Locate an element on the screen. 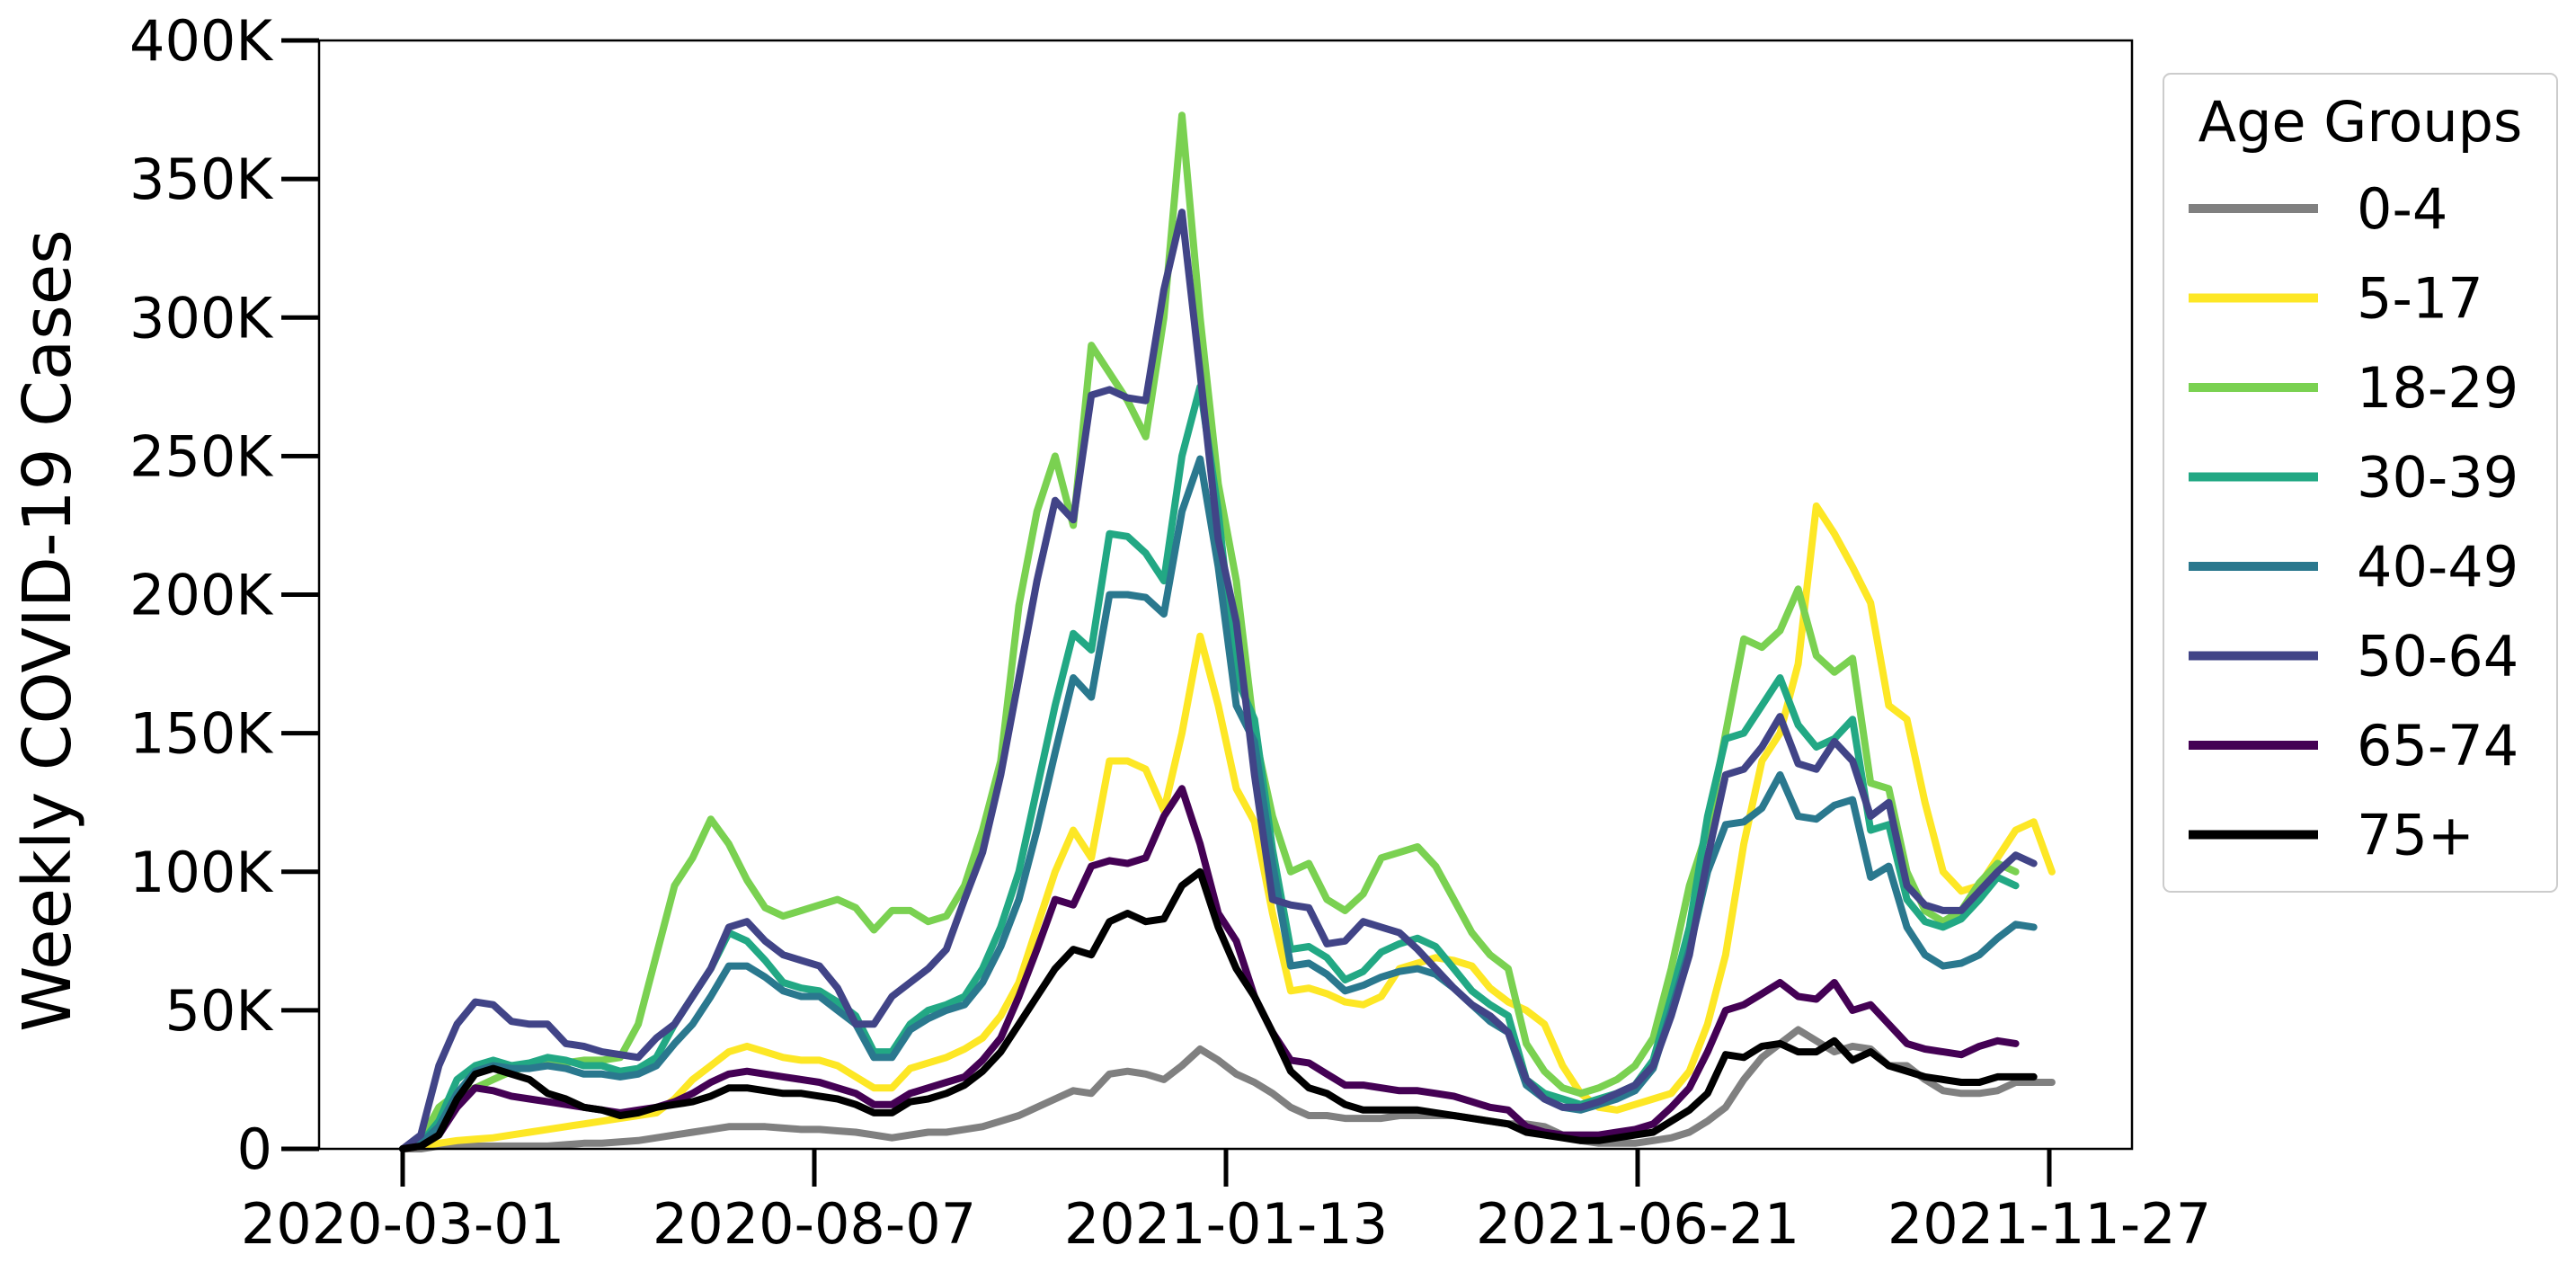 The height and width of the screenshot is (1272, 2576). legend-label: 5-17 is located at coordinates (2420, 299).